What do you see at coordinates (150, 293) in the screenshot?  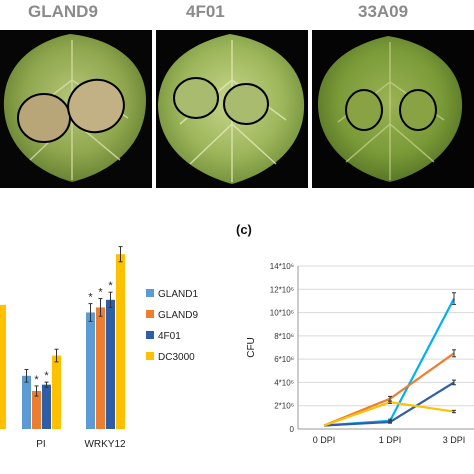 I see `legend-swatch-gland1` at bounding box center [150, 293].